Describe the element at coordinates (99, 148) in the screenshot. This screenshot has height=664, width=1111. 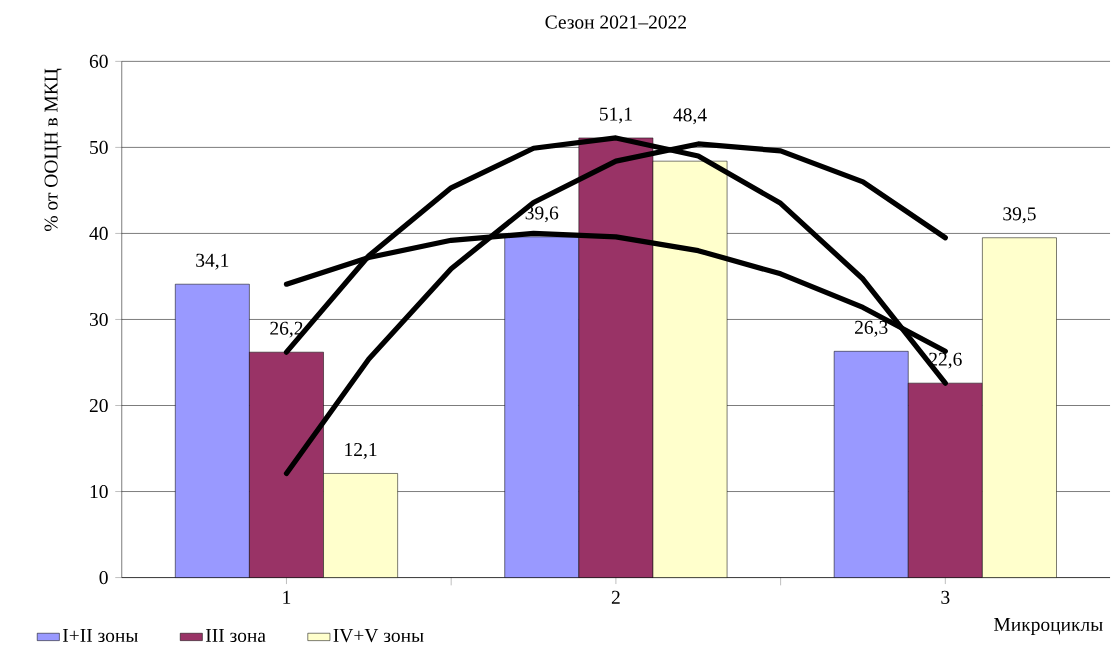
I see `y-tick-label: 50` at that location.